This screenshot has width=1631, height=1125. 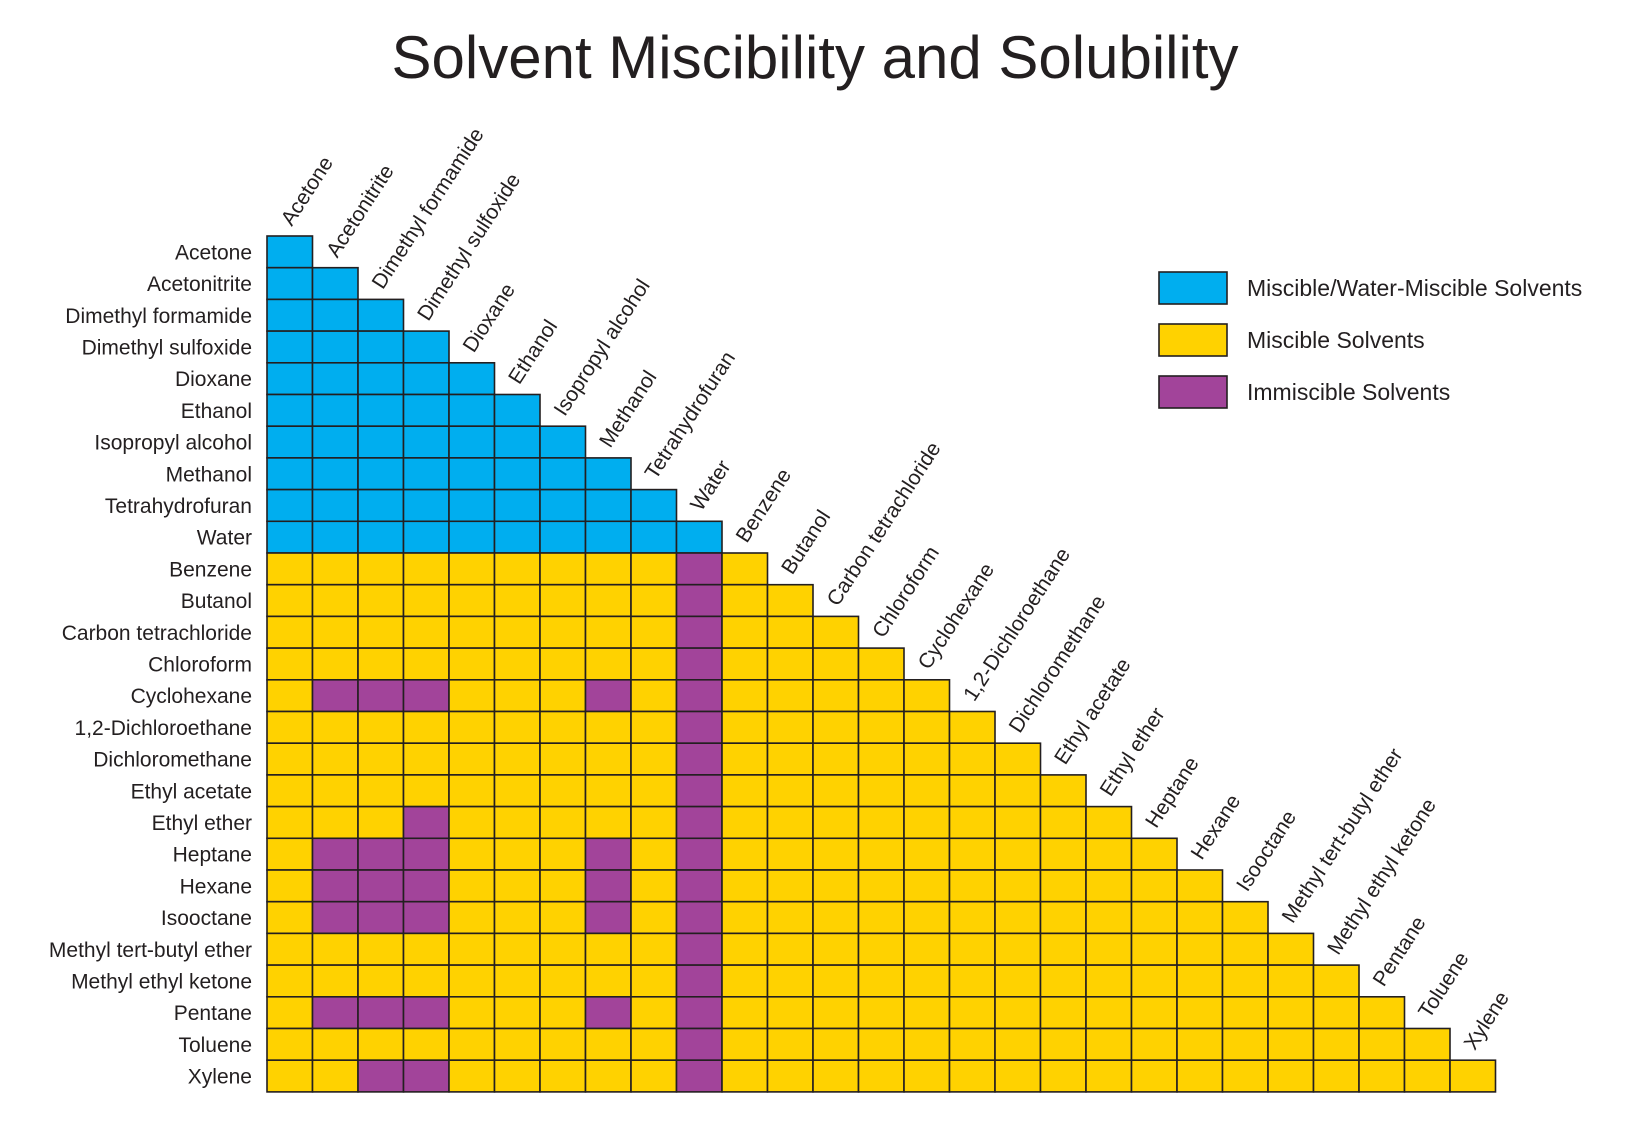 I want to click on cell-methyl-ethyl-ketone-isooctane, so click(x=1245, y=981).